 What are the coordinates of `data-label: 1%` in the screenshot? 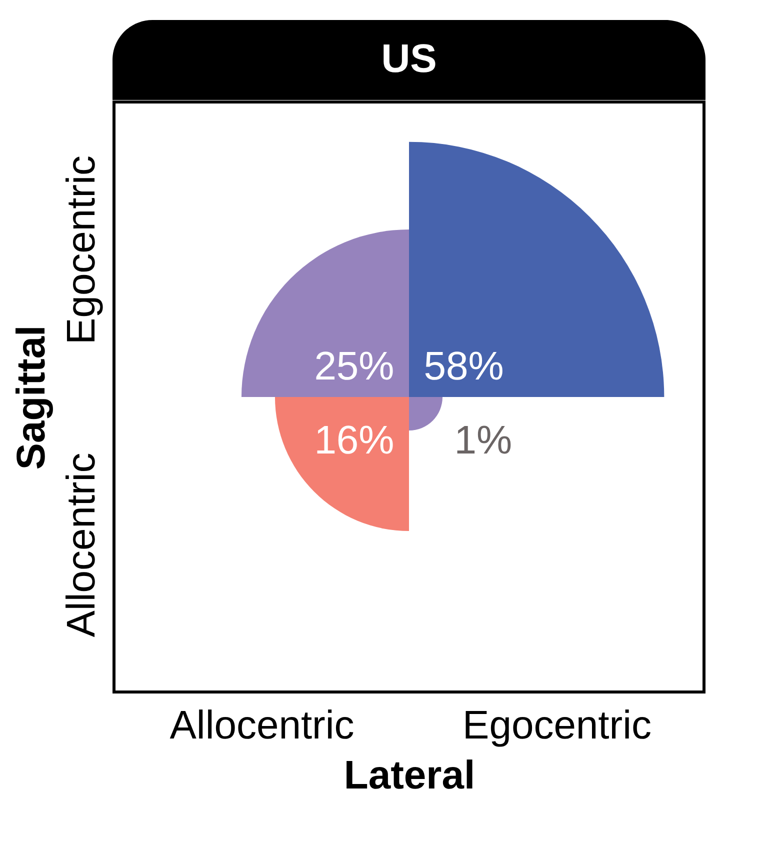 It's located at (483, 440).